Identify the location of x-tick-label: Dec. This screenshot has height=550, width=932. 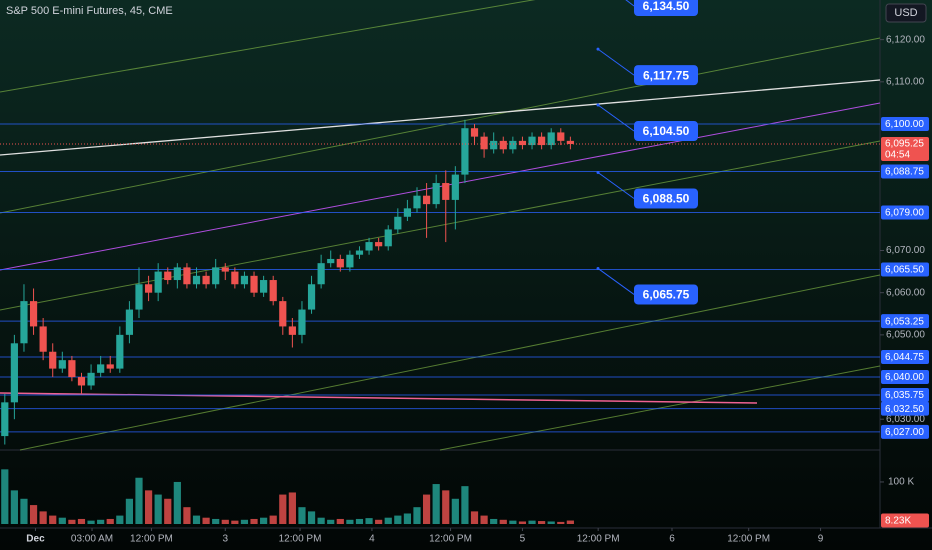
(35, 539).